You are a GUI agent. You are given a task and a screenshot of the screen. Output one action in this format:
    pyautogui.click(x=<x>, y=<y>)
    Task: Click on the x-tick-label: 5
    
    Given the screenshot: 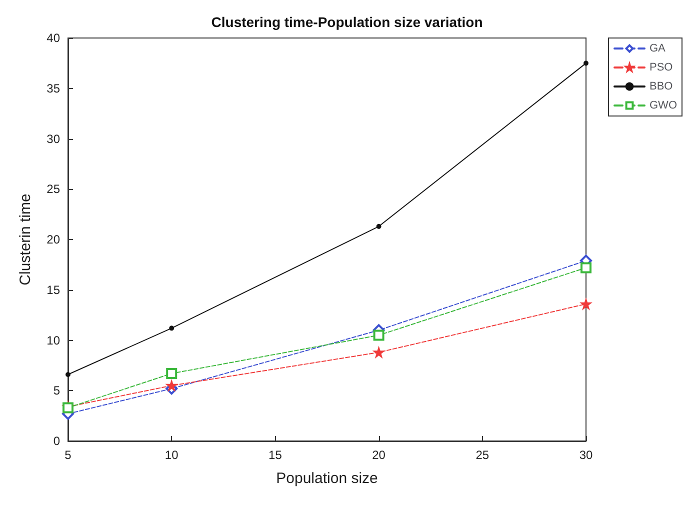 What is the action you would take?
    pyautogui.click(x=68, y=455)
    